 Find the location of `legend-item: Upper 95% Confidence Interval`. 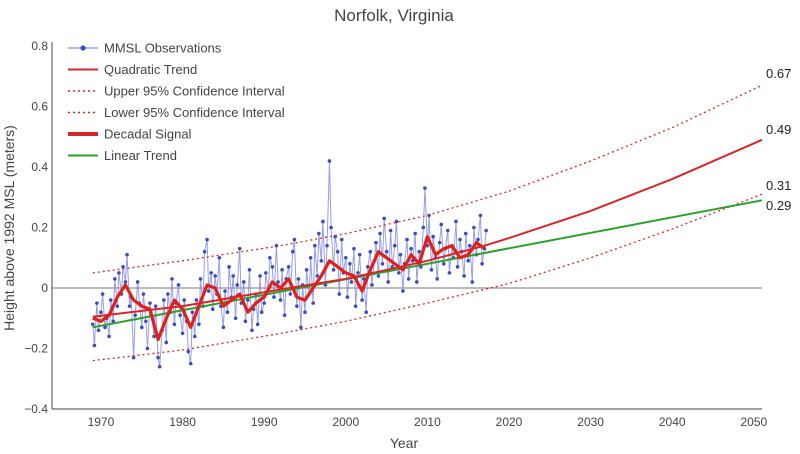

legend-item: Upper 95% Confidence Interval is located at coordinates (176, 91).